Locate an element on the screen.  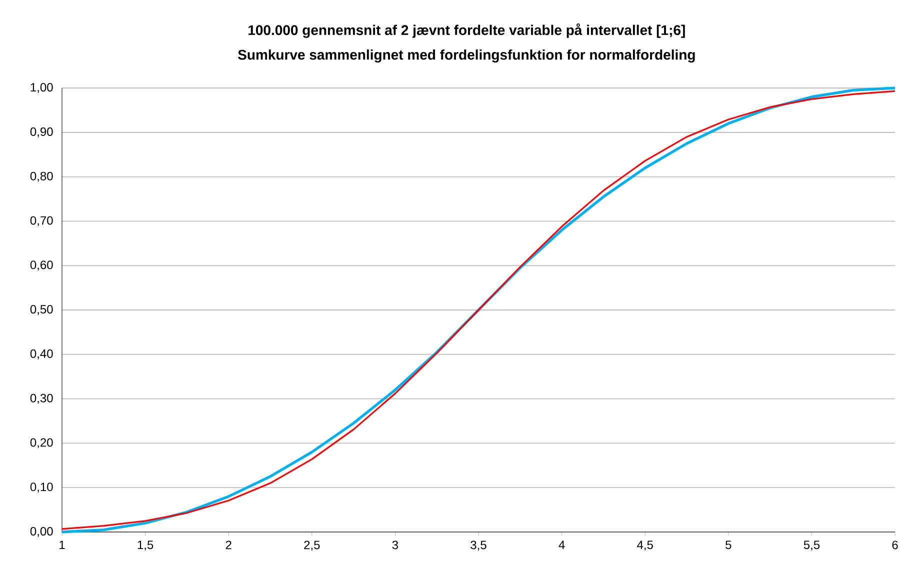
y-tick-label: 0,40 is located at coordinates (41, 354).